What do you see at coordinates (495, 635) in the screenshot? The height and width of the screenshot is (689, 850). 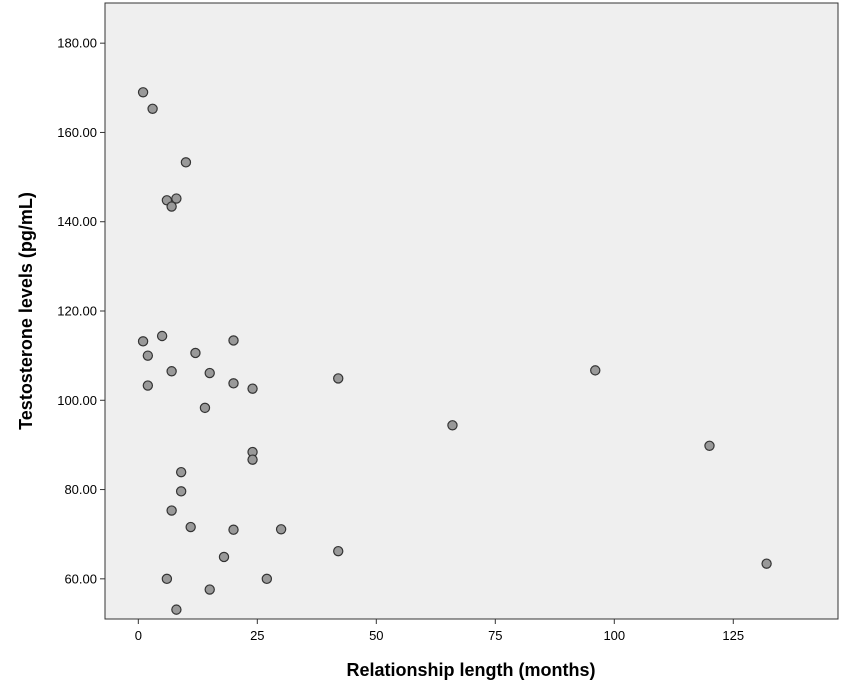 I see `x-tick-label: 75` at bounding box center [495, 635].